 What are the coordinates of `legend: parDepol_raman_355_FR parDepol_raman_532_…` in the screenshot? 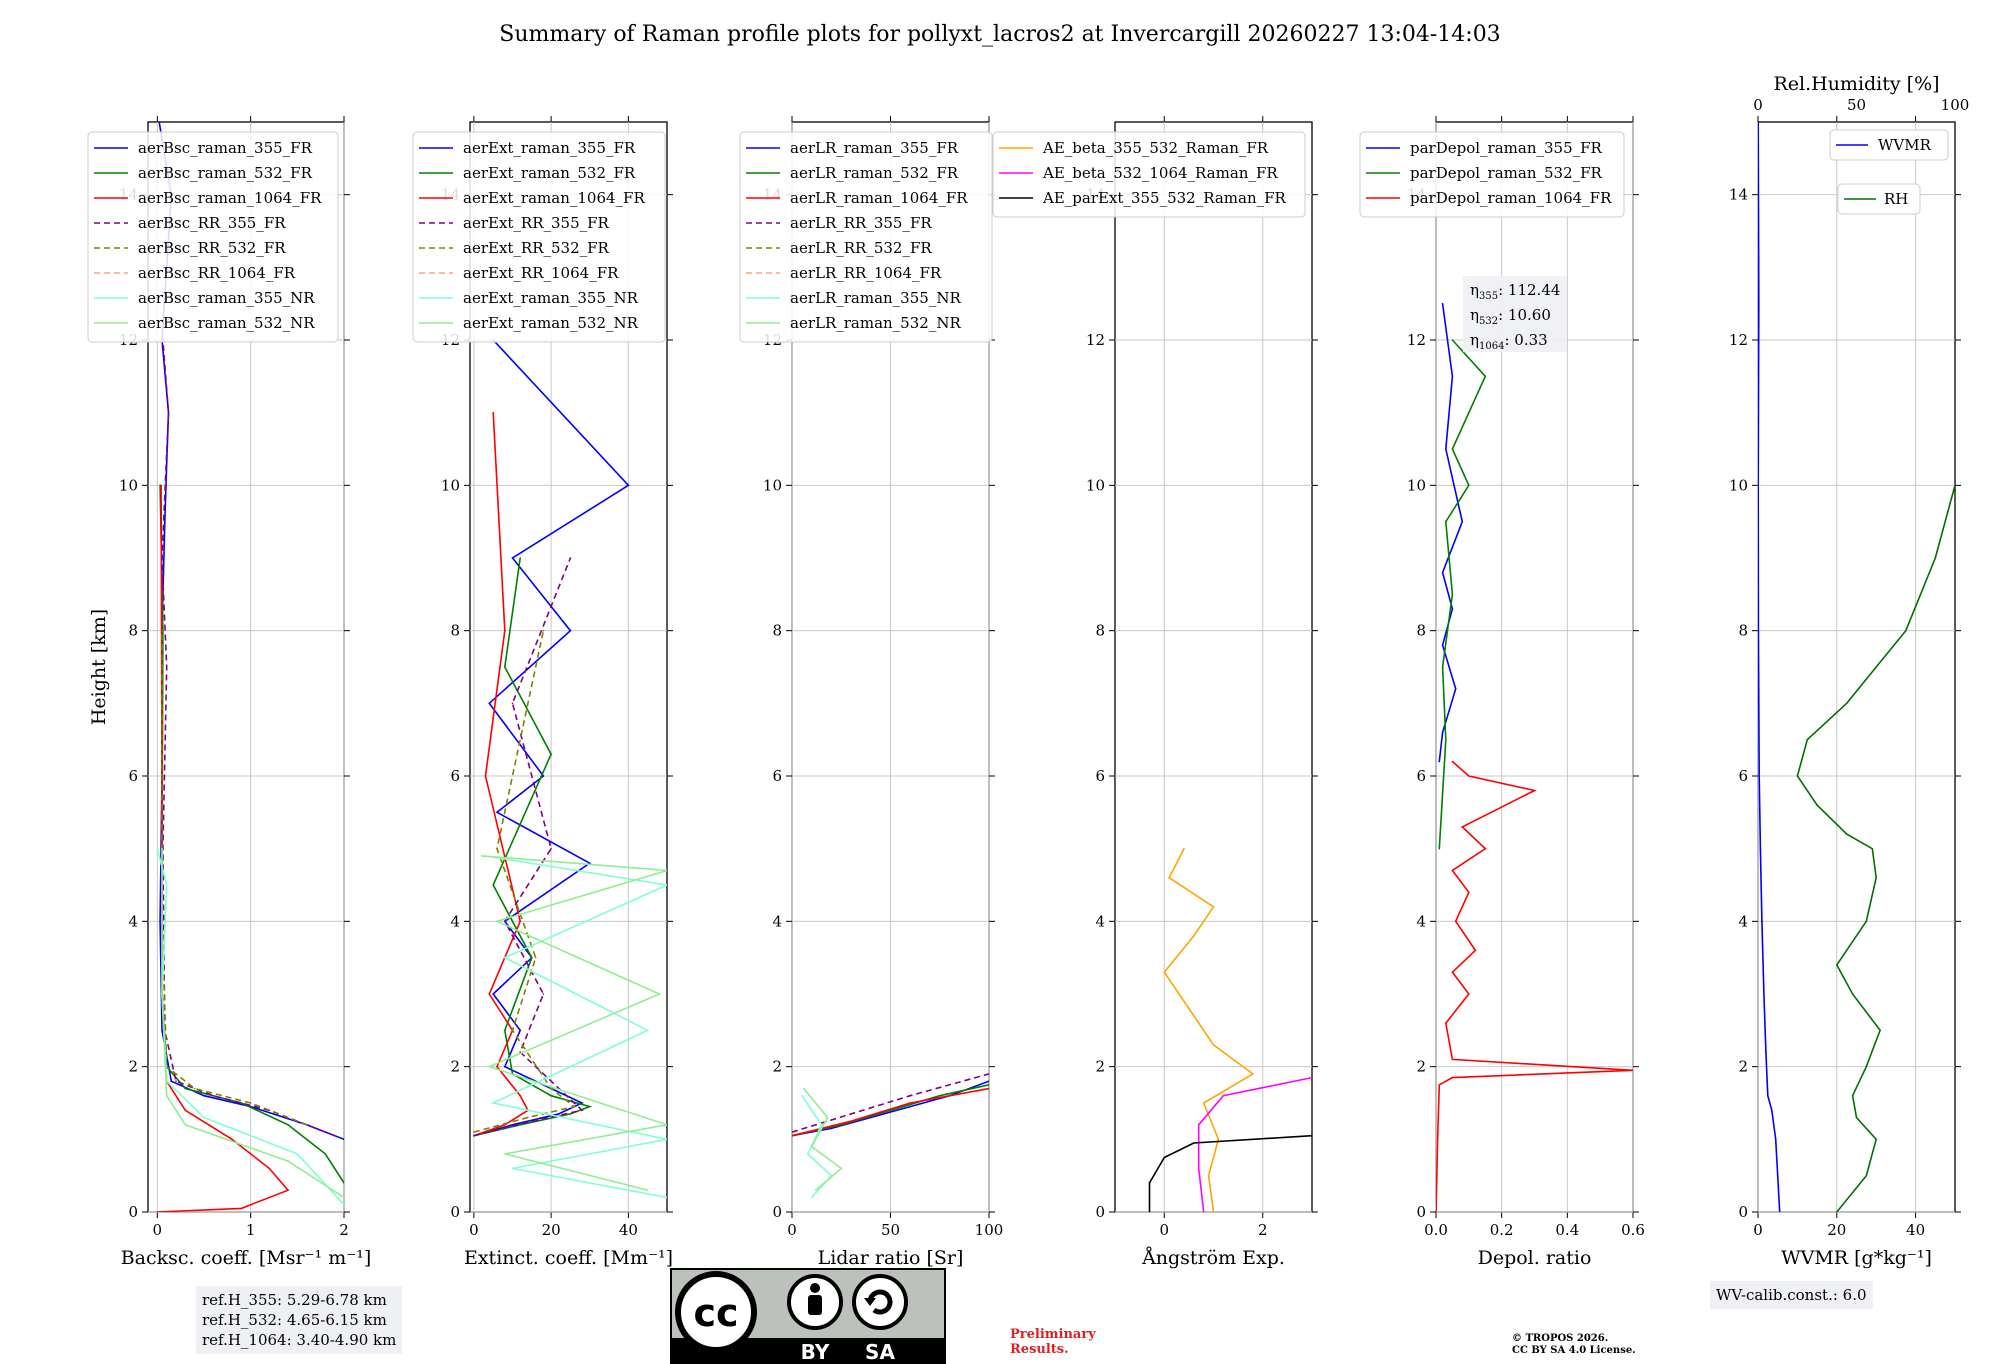 It's located at (1492, 174).